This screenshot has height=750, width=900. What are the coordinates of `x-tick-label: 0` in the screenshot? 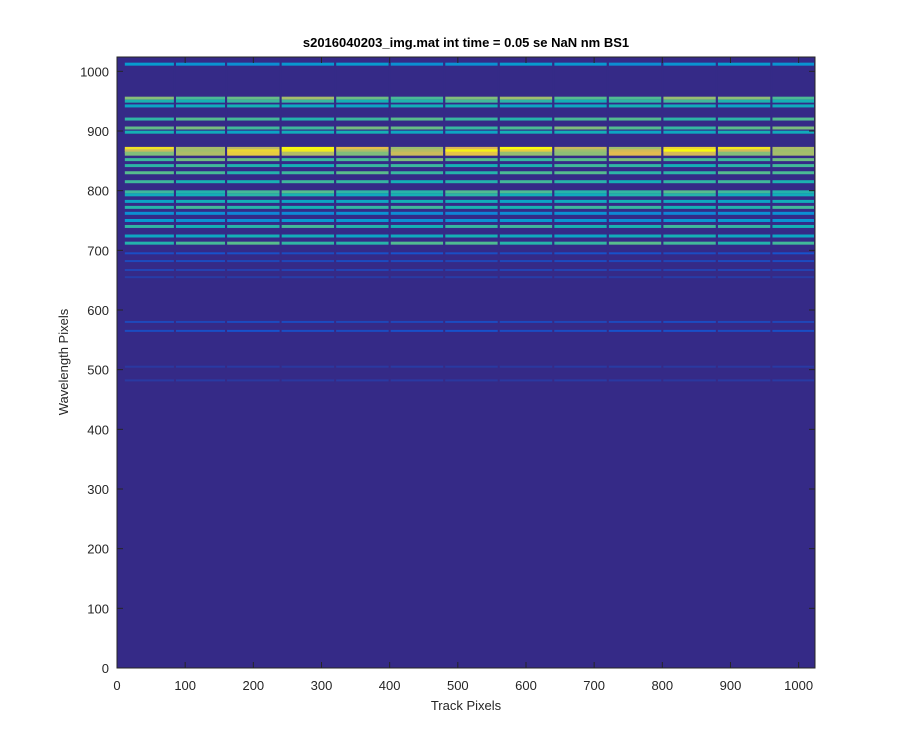 It's located at (116, 685).